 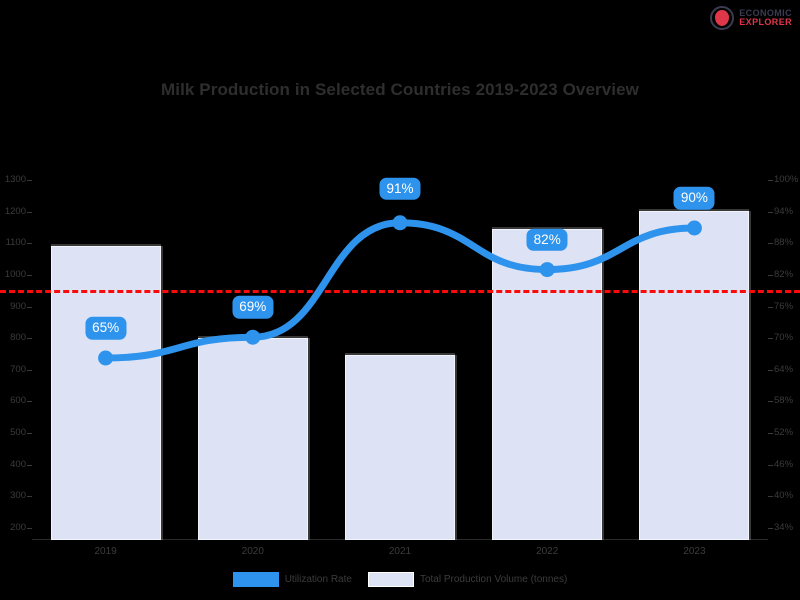 I want to click on data-label-2021: 91%, so click(x=400, y=189).